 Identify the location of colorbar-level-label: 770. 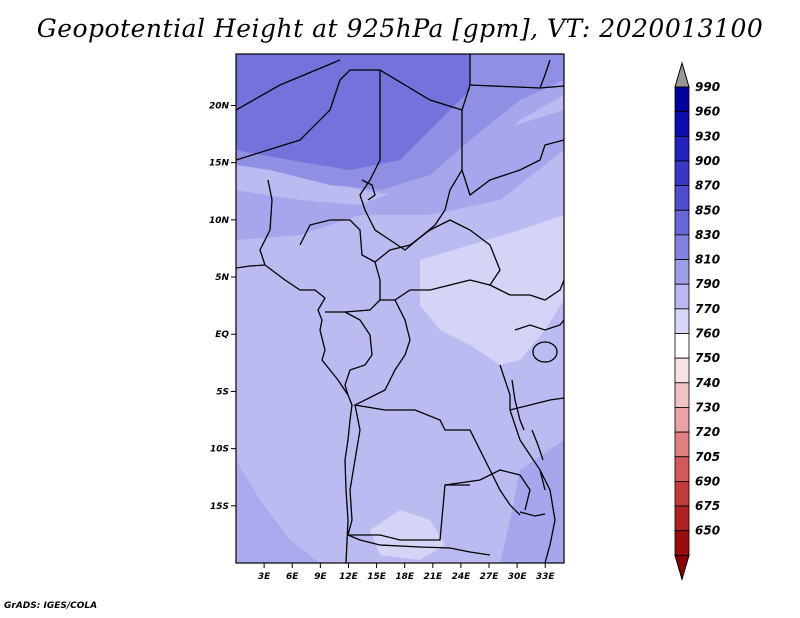
(707, 309).